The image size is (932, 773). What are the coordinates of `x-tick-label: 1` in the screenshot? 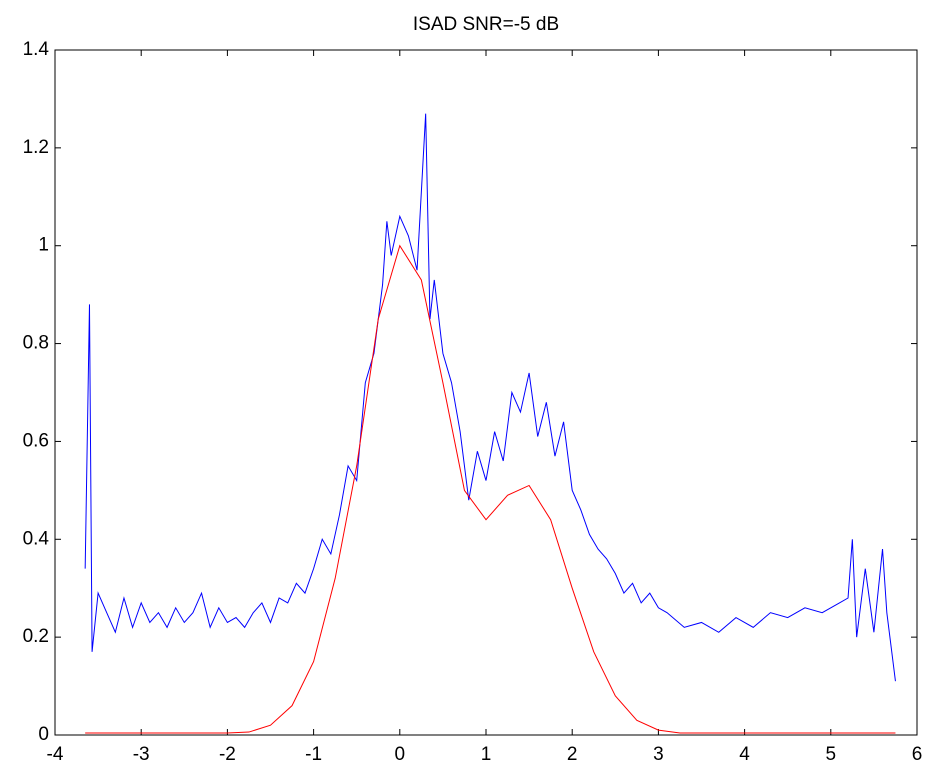 It's located at (486, 754).